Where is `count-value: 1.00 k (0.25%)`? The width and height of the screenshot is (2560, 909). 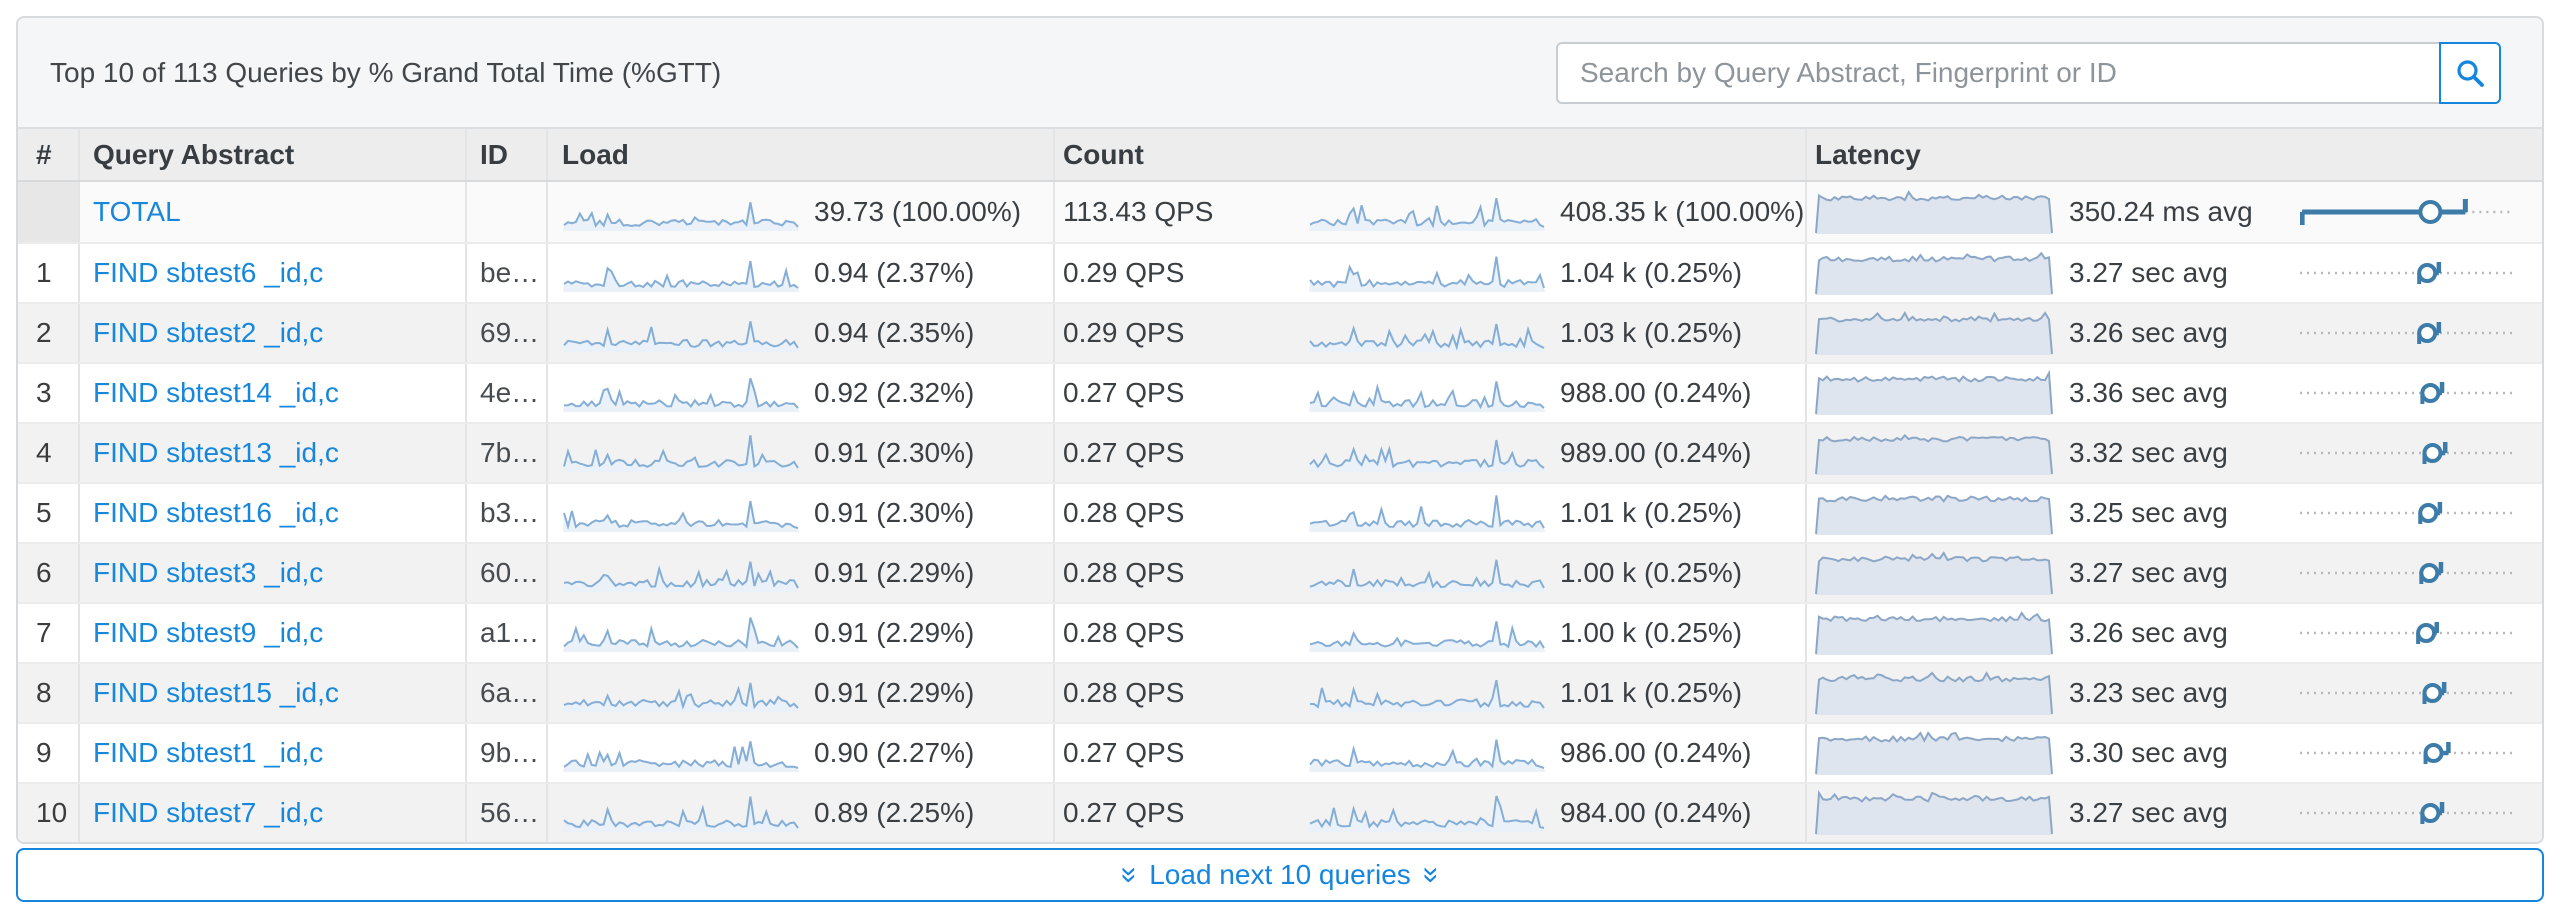
count-value: 1.00 k (0.25%) is located at coordinates (1651, 632).